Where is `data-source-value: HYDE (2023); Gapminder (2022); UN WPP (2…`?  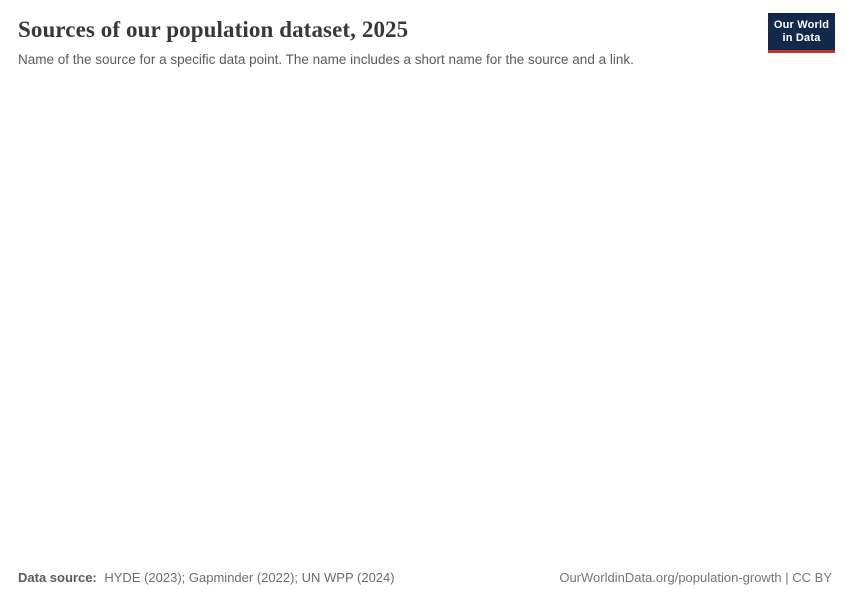 data-source-value: HYDE (2023); Gapminder (2022); UN WPP (2… is located at coordinates (249, 578).